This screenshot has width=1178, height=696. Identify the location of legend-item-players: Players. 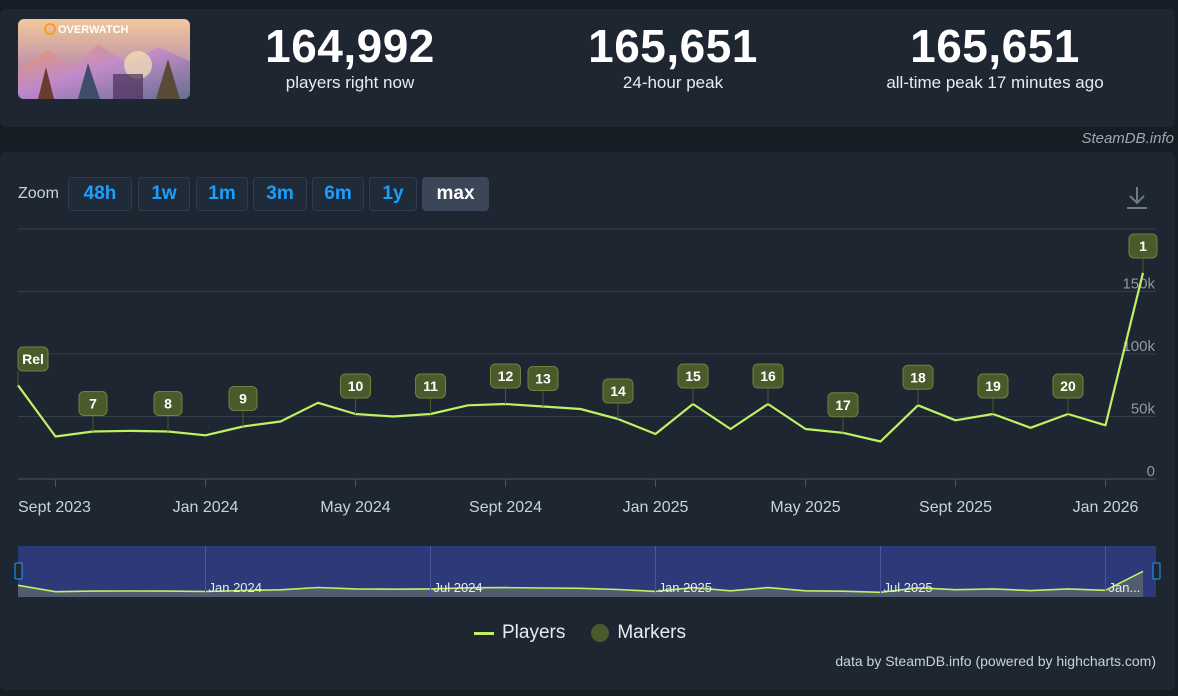
(519, 633).